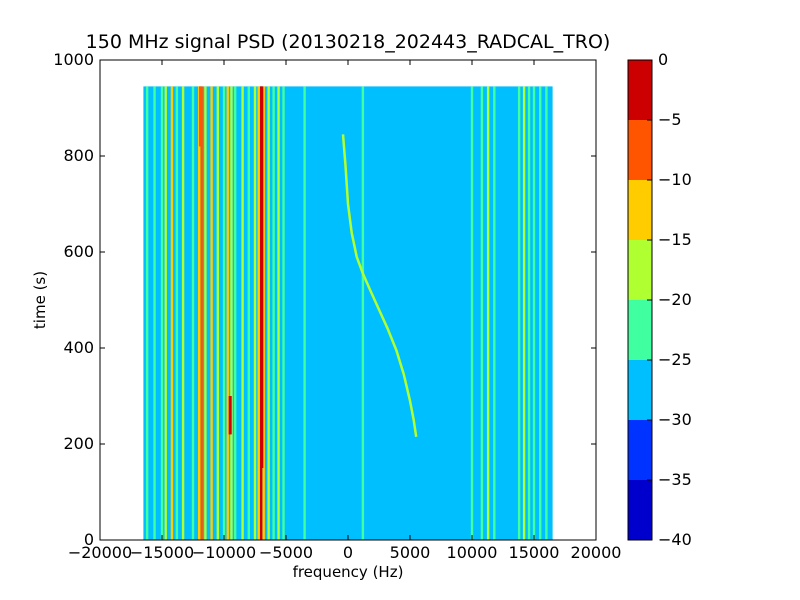 This screenshot has height=600, width=800. Describe the element at coordinates (675, 479) in the screenshot. I see `colorbar-tick-label: −35` at that location.